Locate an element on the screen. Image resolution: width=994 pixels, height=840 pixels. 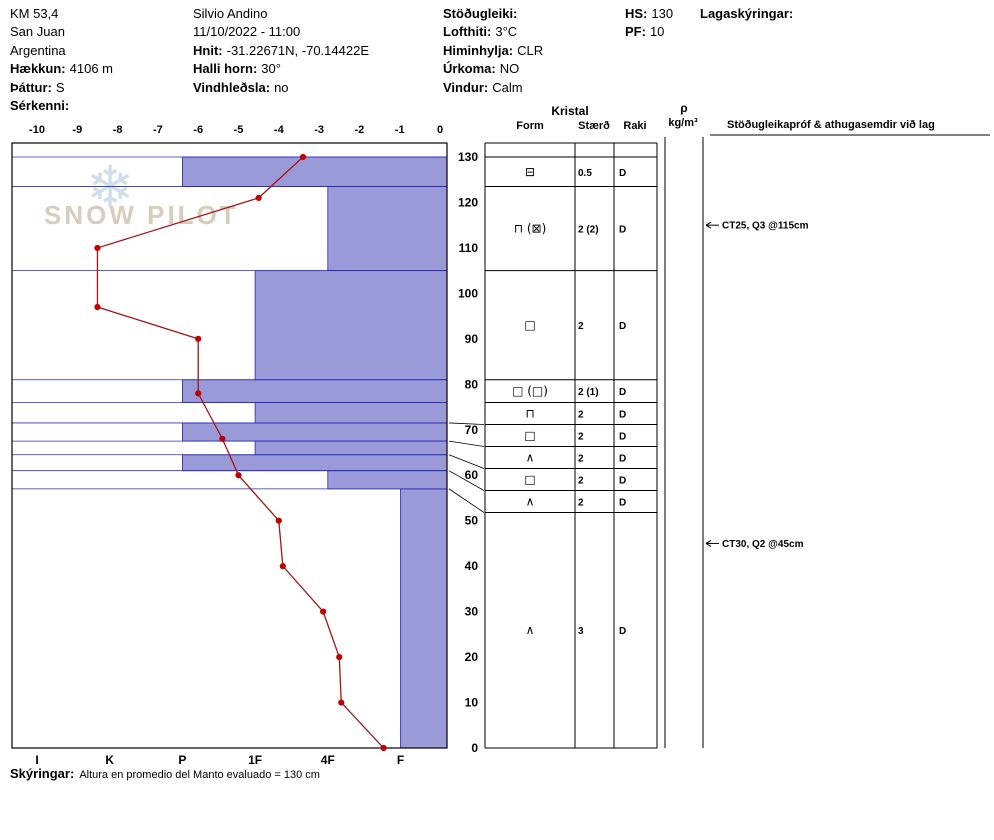
hardness-tick-label: P is located at coordinates (182, 760).